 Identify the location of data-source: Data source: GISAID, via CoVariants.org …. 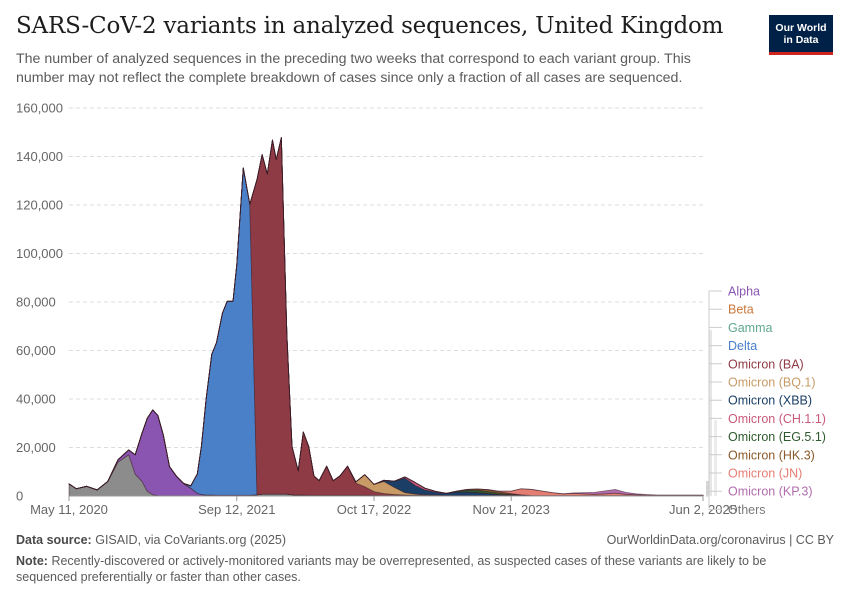
(151, 540).